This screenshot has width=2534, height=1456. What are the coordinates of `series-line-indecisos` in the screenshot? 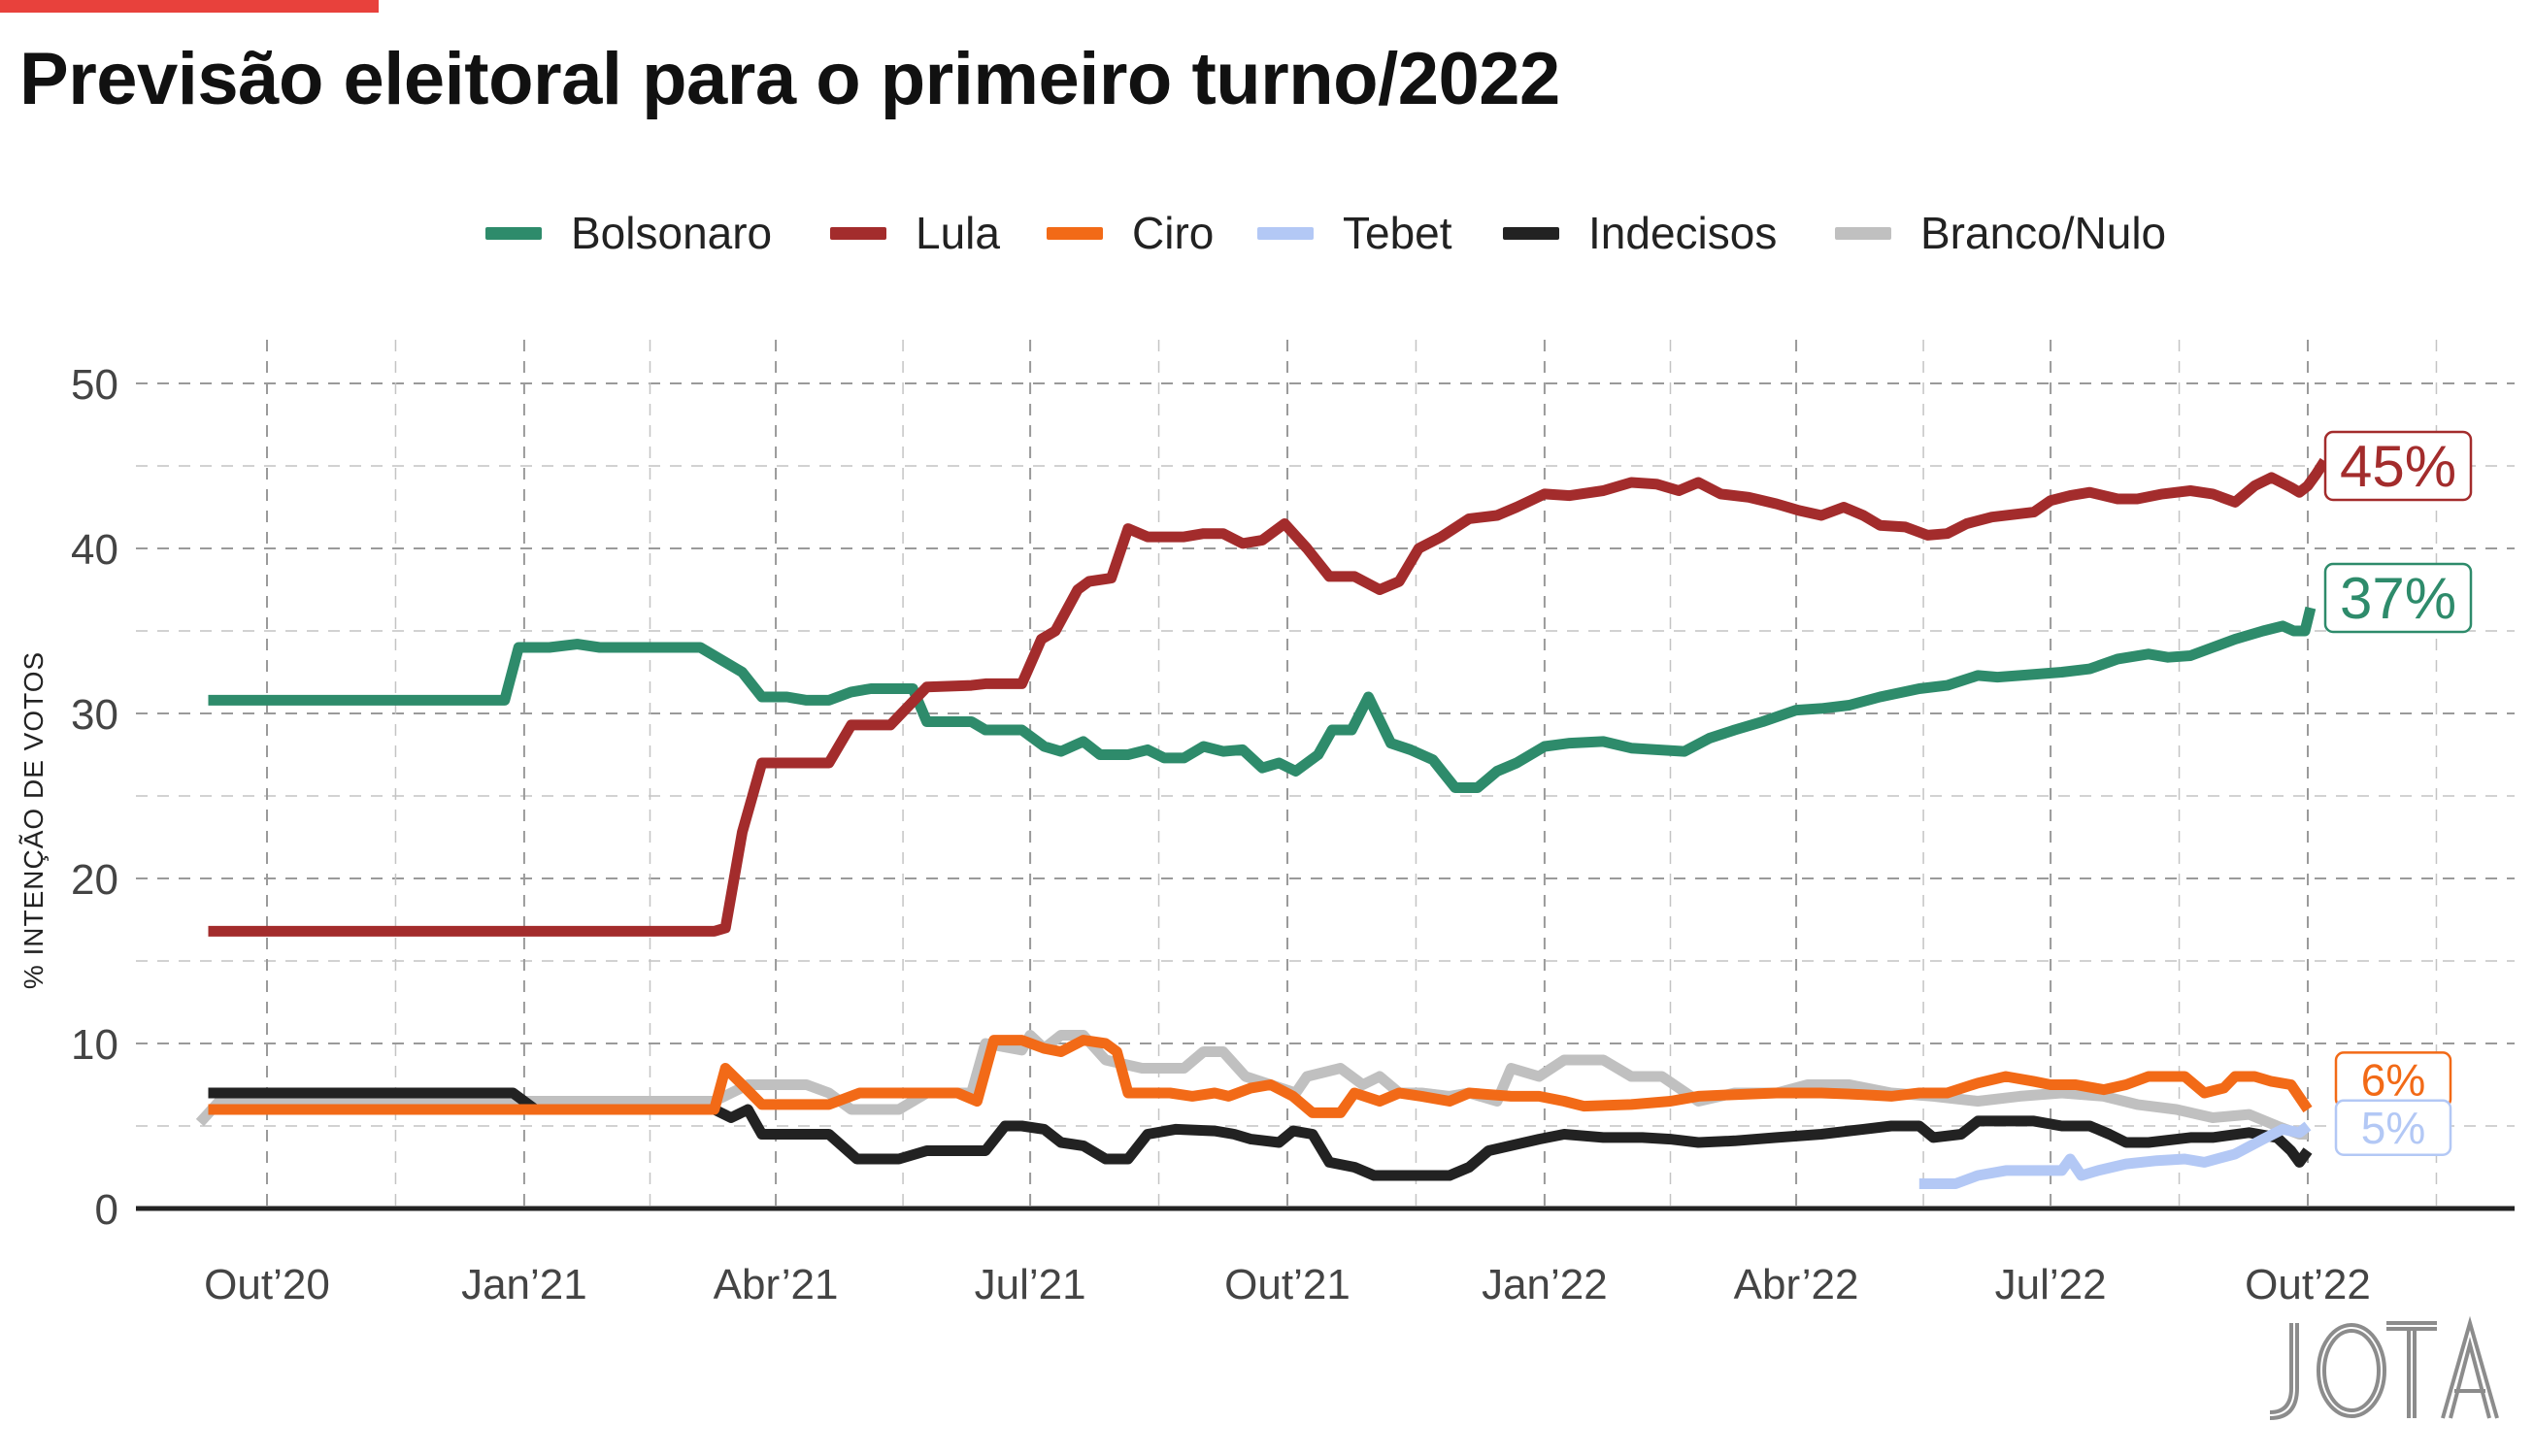 It's located at (1260, 1134).